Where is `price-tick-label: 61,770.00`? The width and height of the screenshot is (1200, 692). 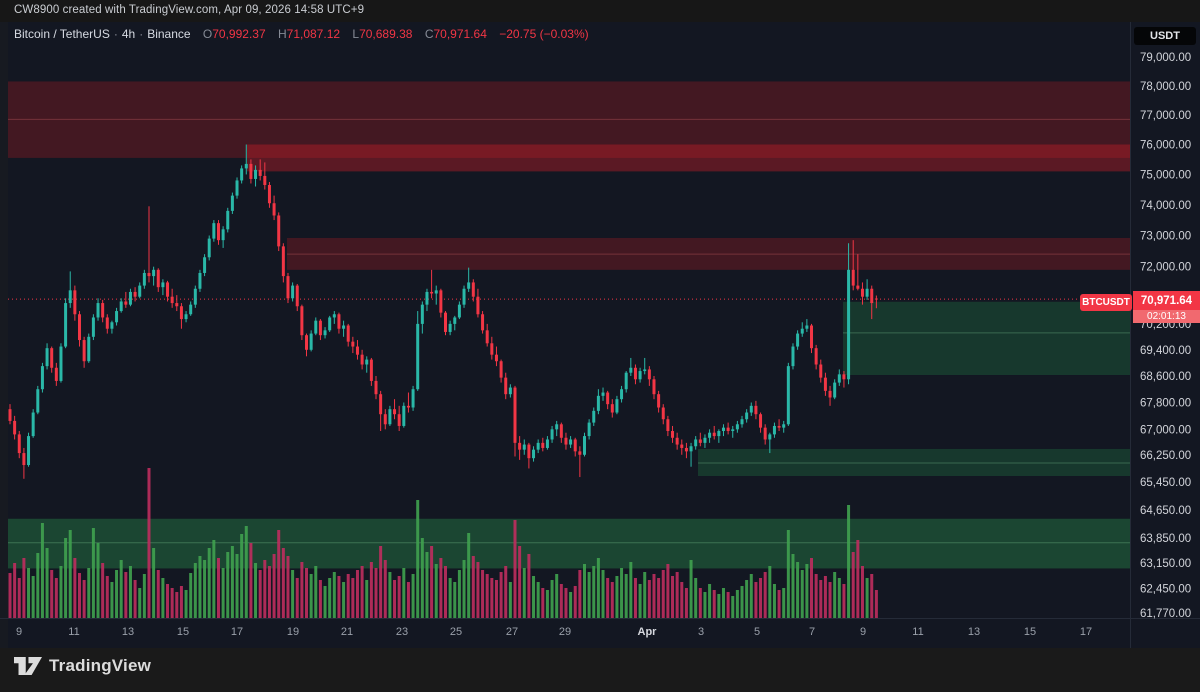 price-tick-label: 61,770.00 is located at coordinates (1165, 614).